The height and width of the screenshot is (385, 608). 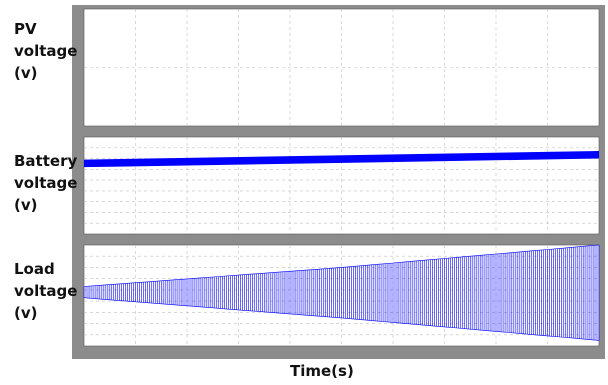 I want to click on pv-voltage-label: PV voltage (v), so click(x=46, y=51).